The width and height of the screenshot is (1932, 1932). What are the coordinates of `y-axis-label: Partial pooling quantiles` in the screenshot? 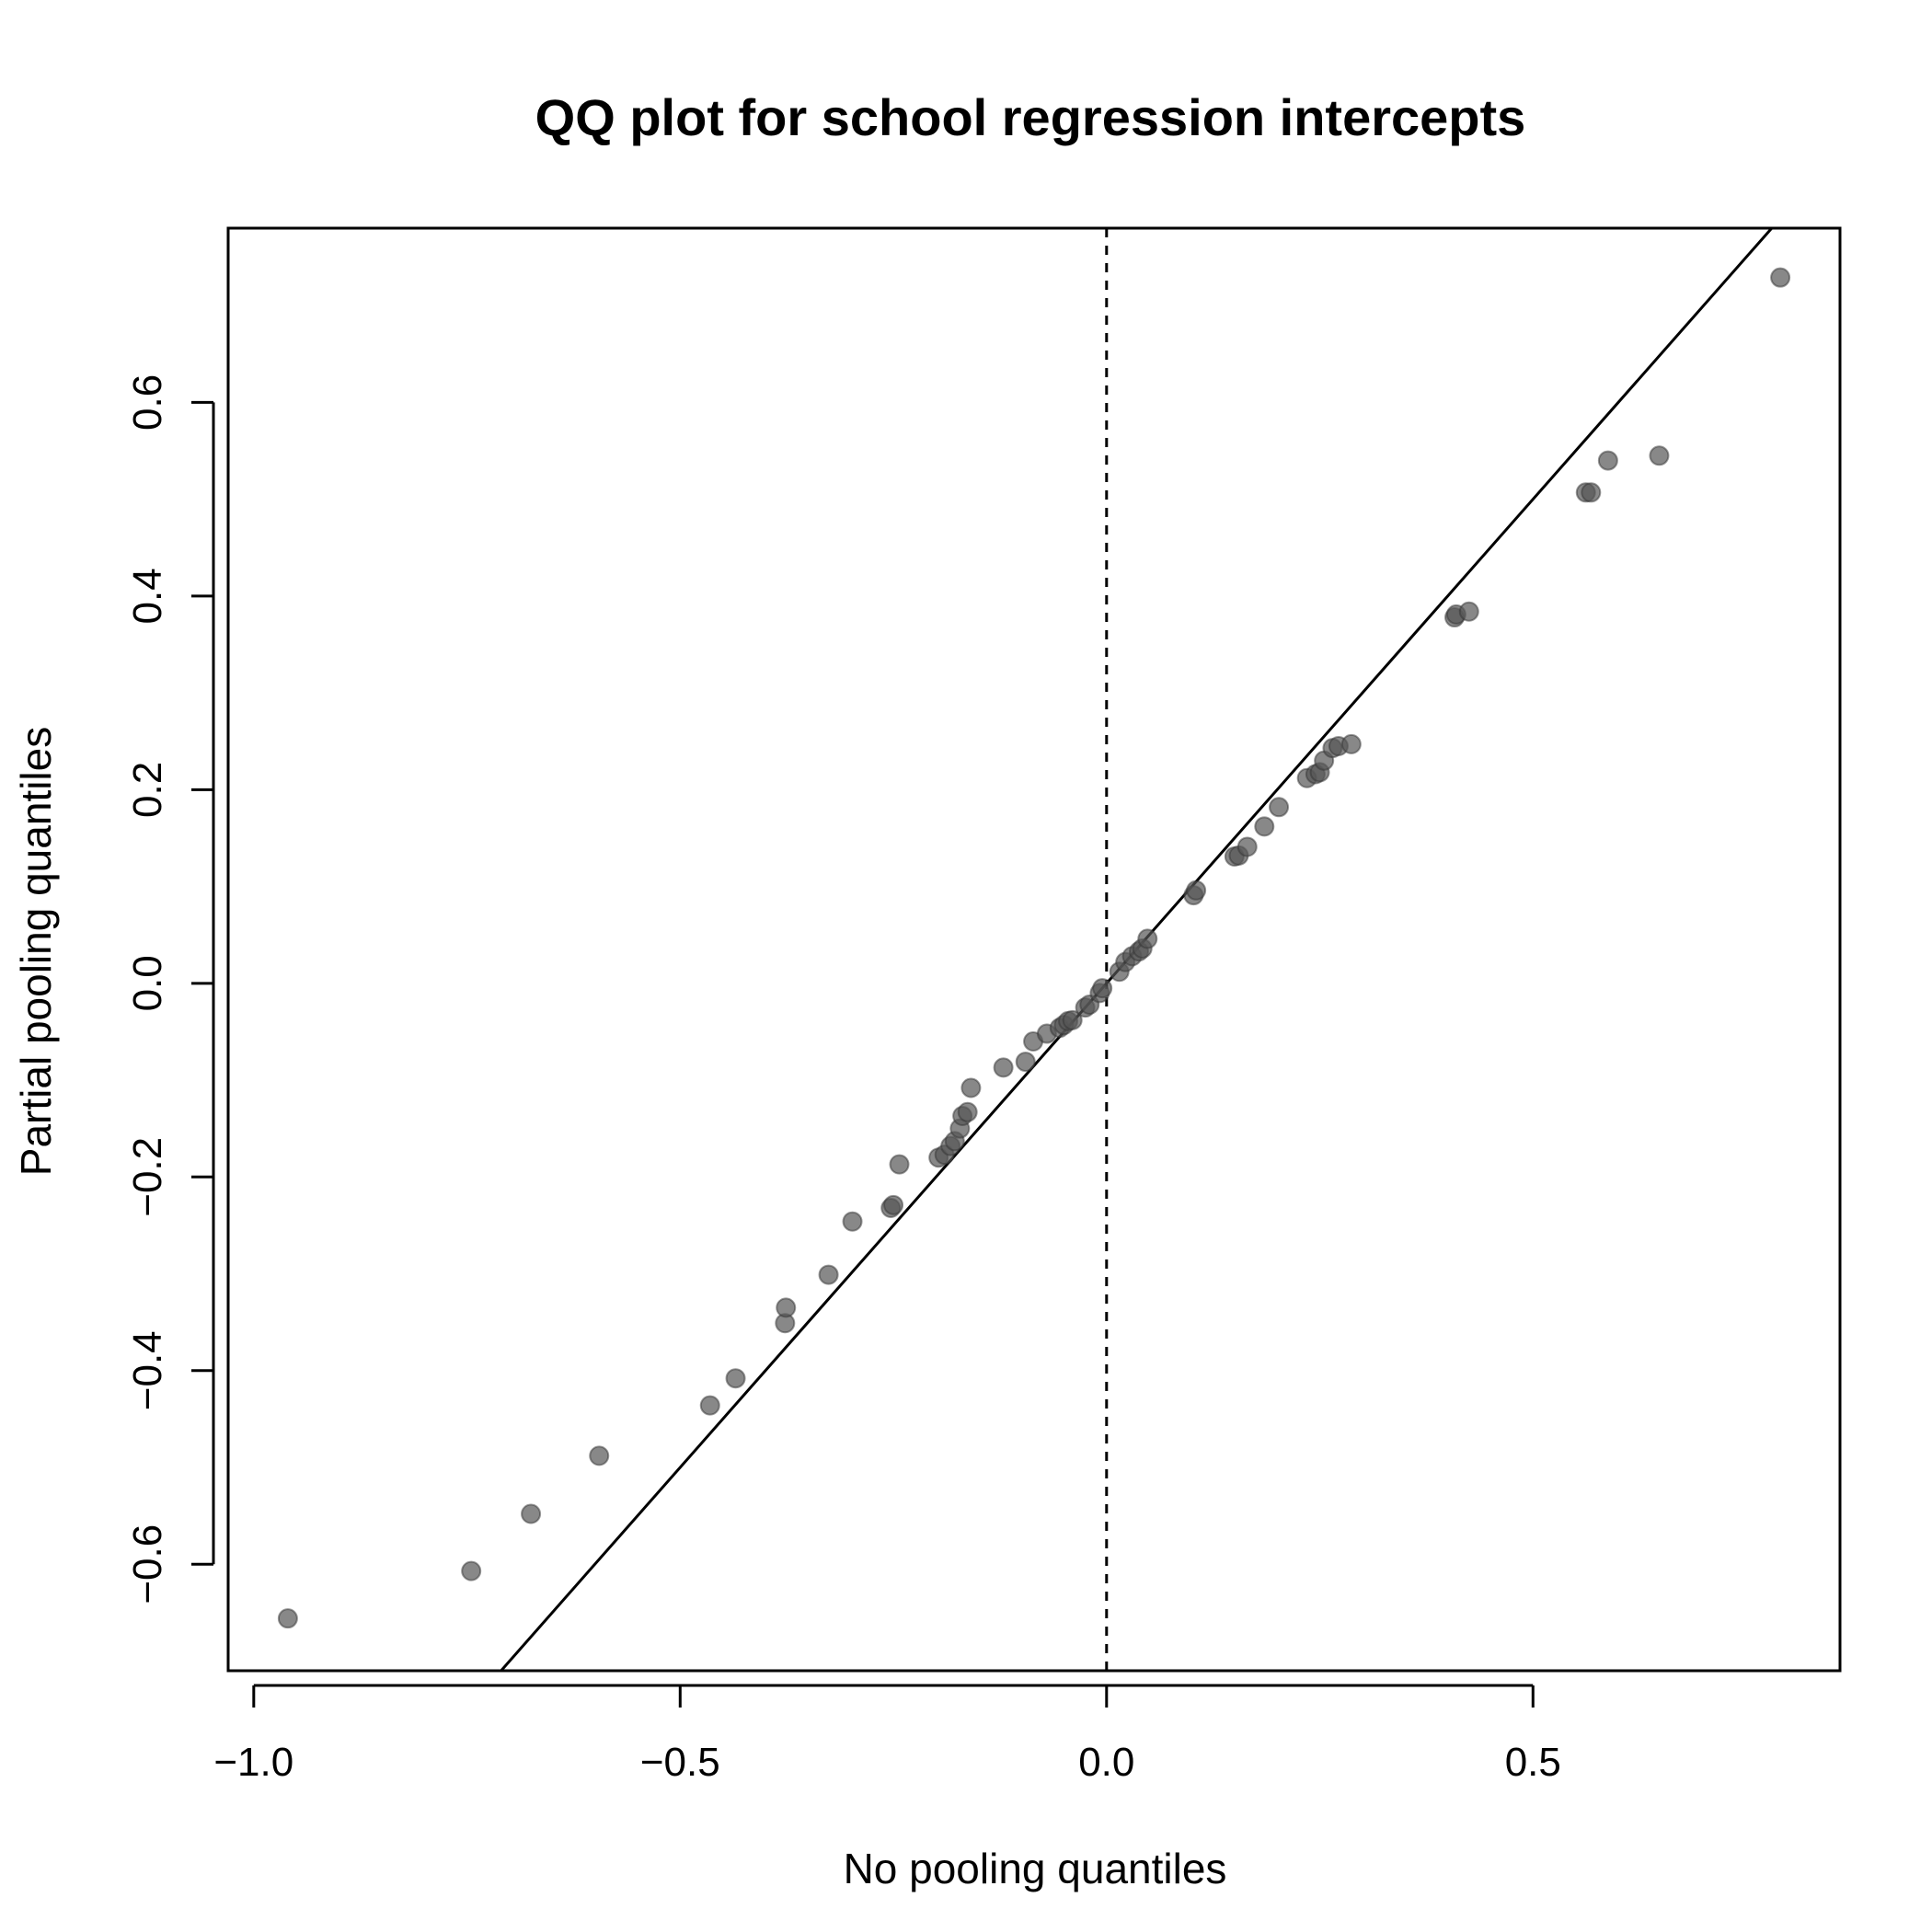 It's located at (36, 951).